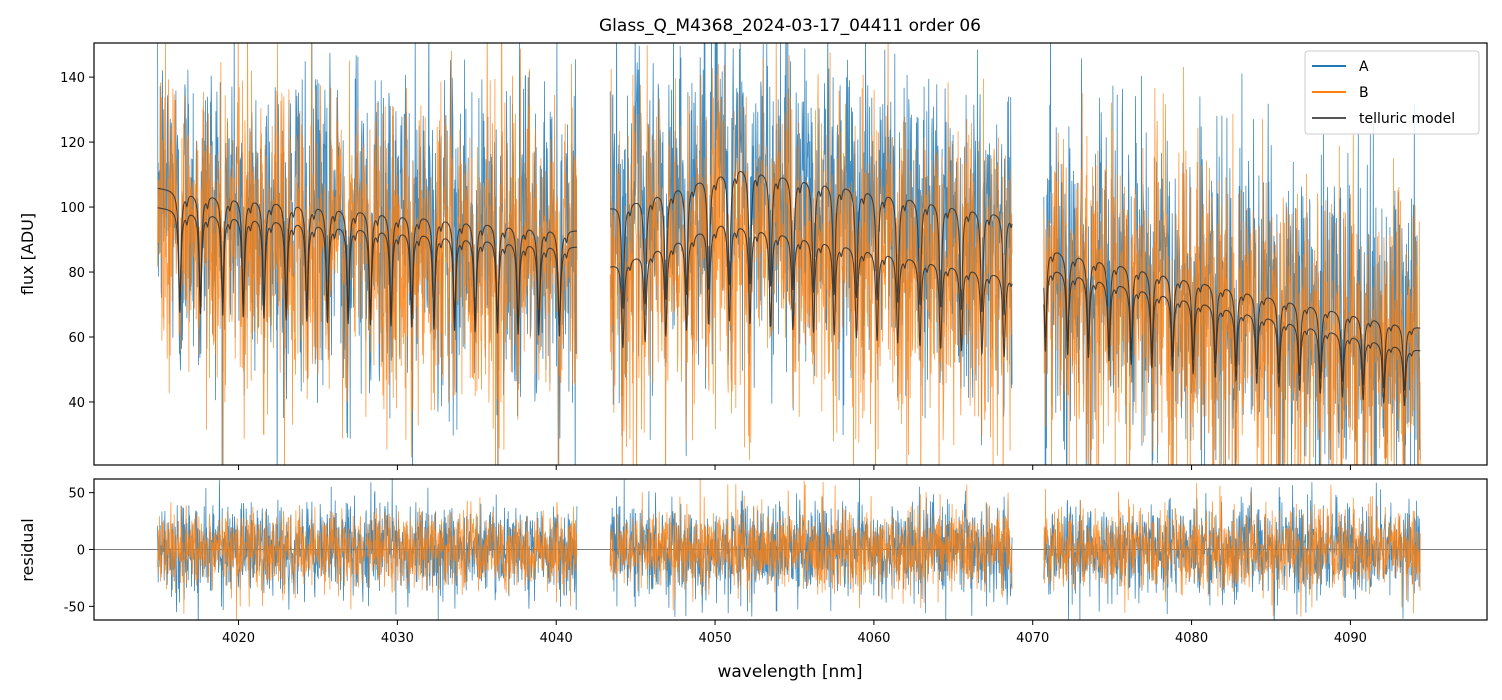 The image size is (1502, 700). Describe the element at coordinates (790, 26) in the screenshot. I see `chart-title: Glass_Q_M4368_2024-03-17_04411 order 06` at that location.